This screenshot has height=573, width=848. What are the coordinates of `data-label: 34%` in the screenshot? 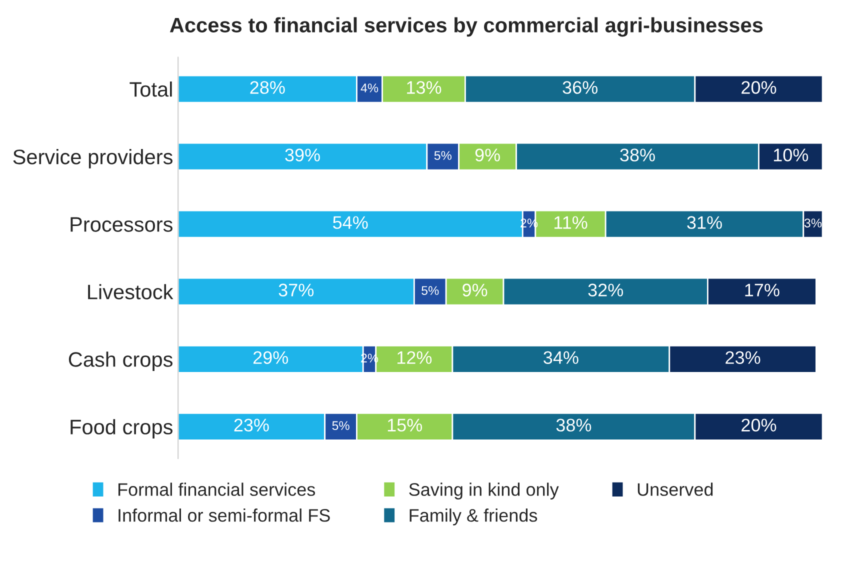 It's located at (561, 357).